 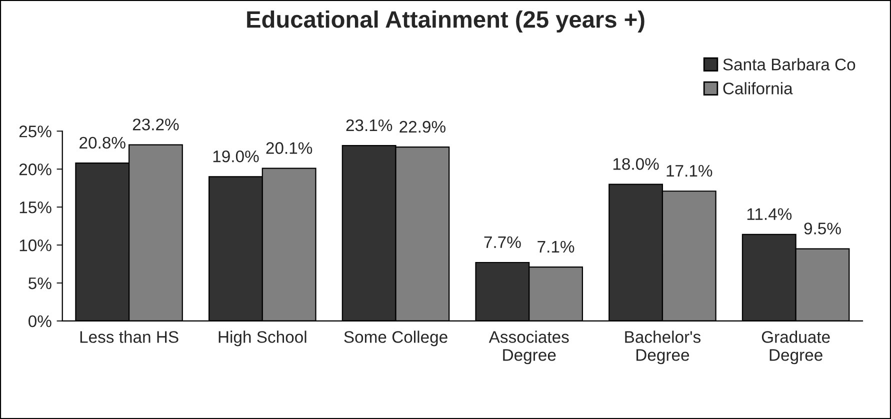 What do you see at coordinates (689, 170) in the screenshot?
I see `data-label: 17.1%` at bounding box center [689, 170].